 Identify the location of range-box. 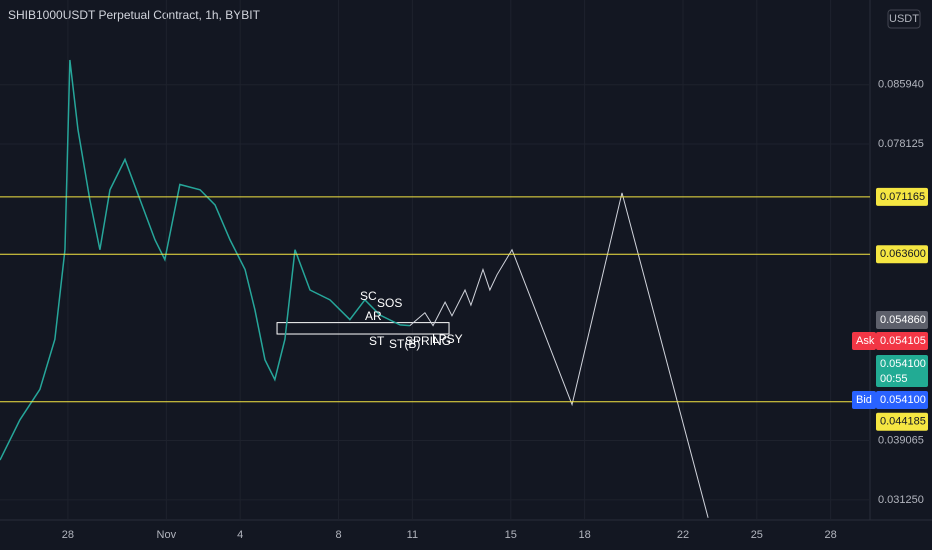
(363, 328).